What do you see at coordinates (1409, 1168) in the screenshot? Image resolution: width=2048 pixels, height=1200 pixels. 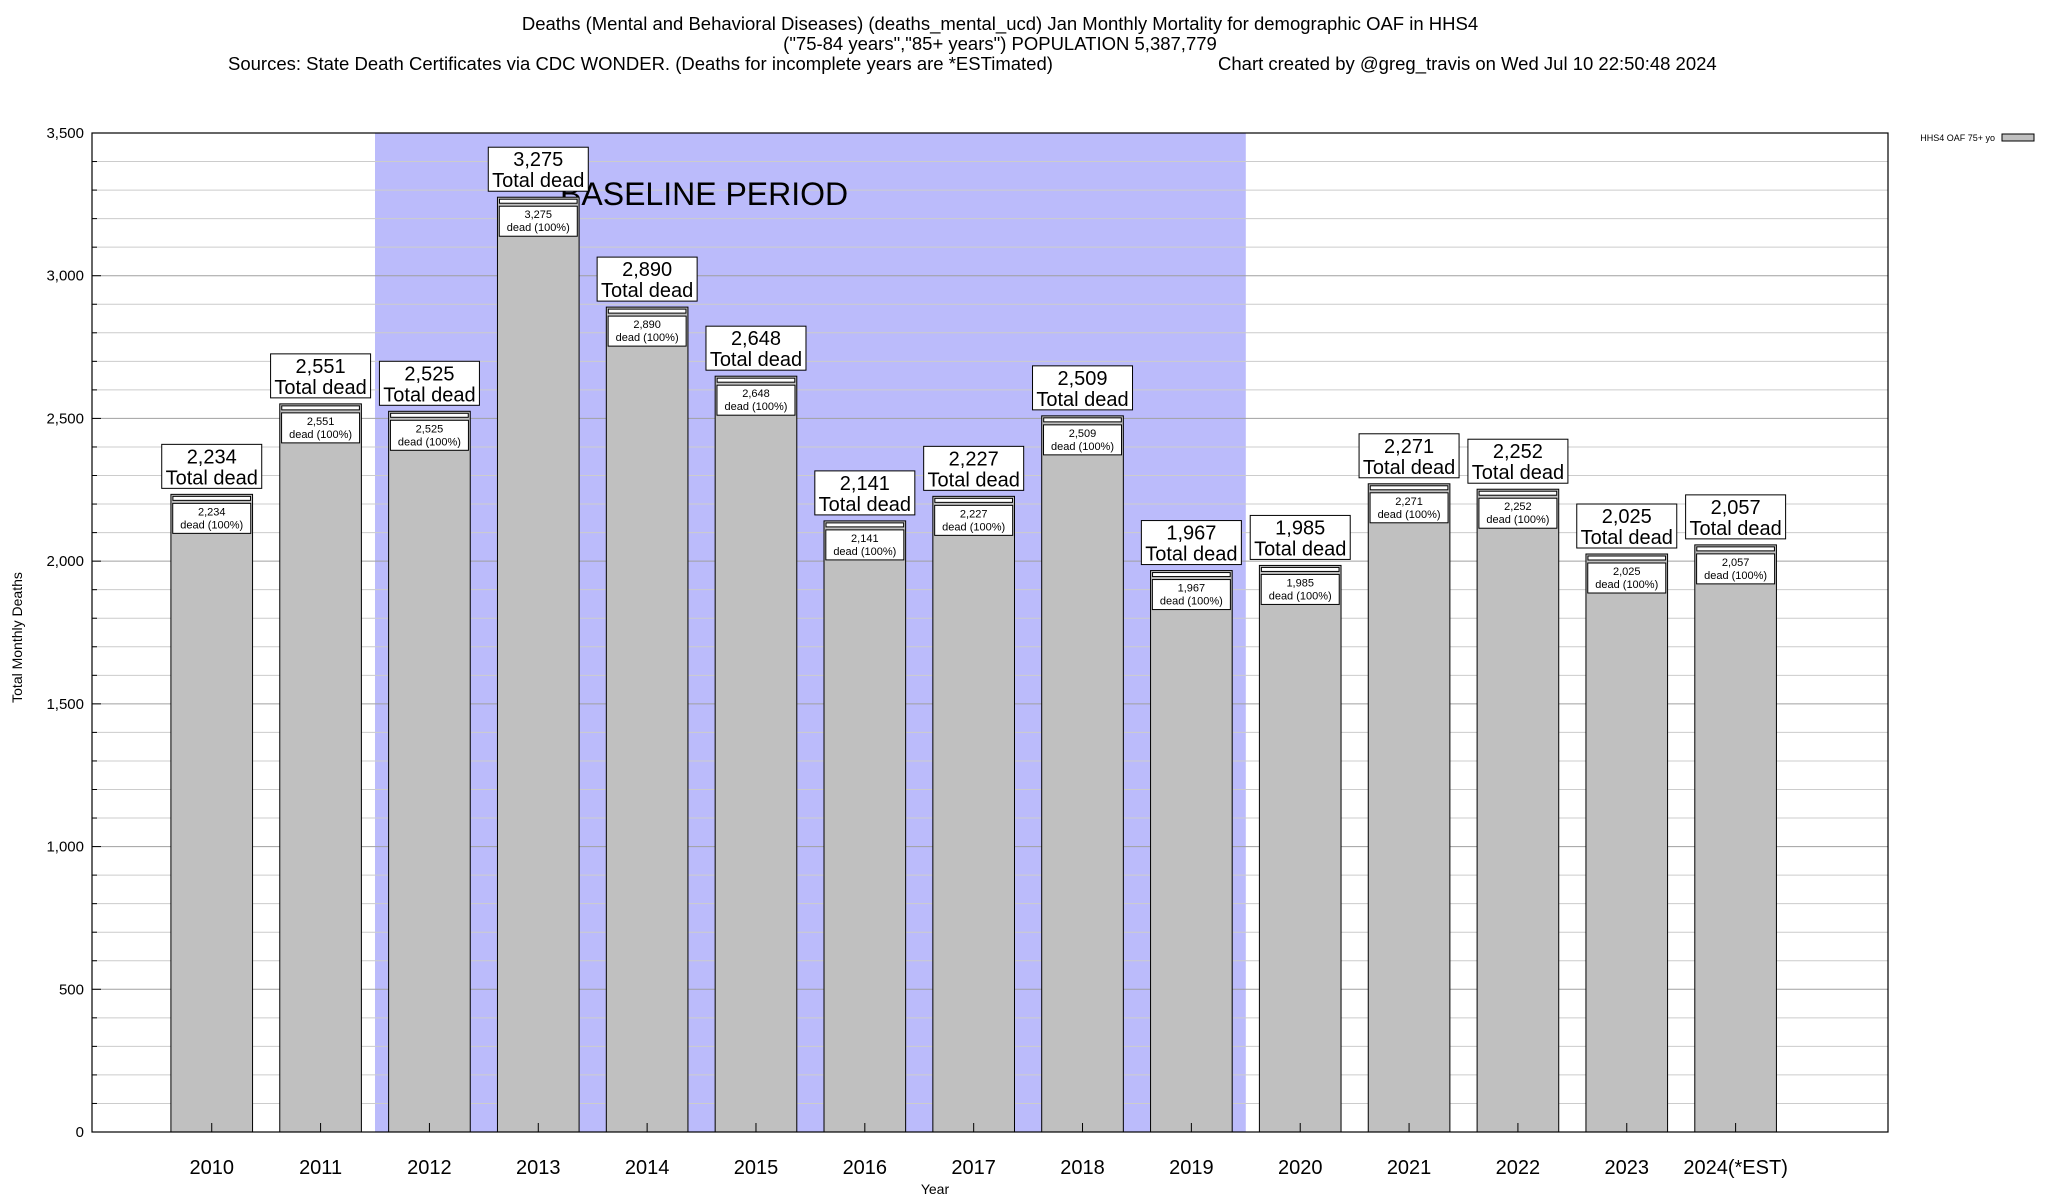 I see `x-tick-label: 2021` at bounding box center [1409, 1168].